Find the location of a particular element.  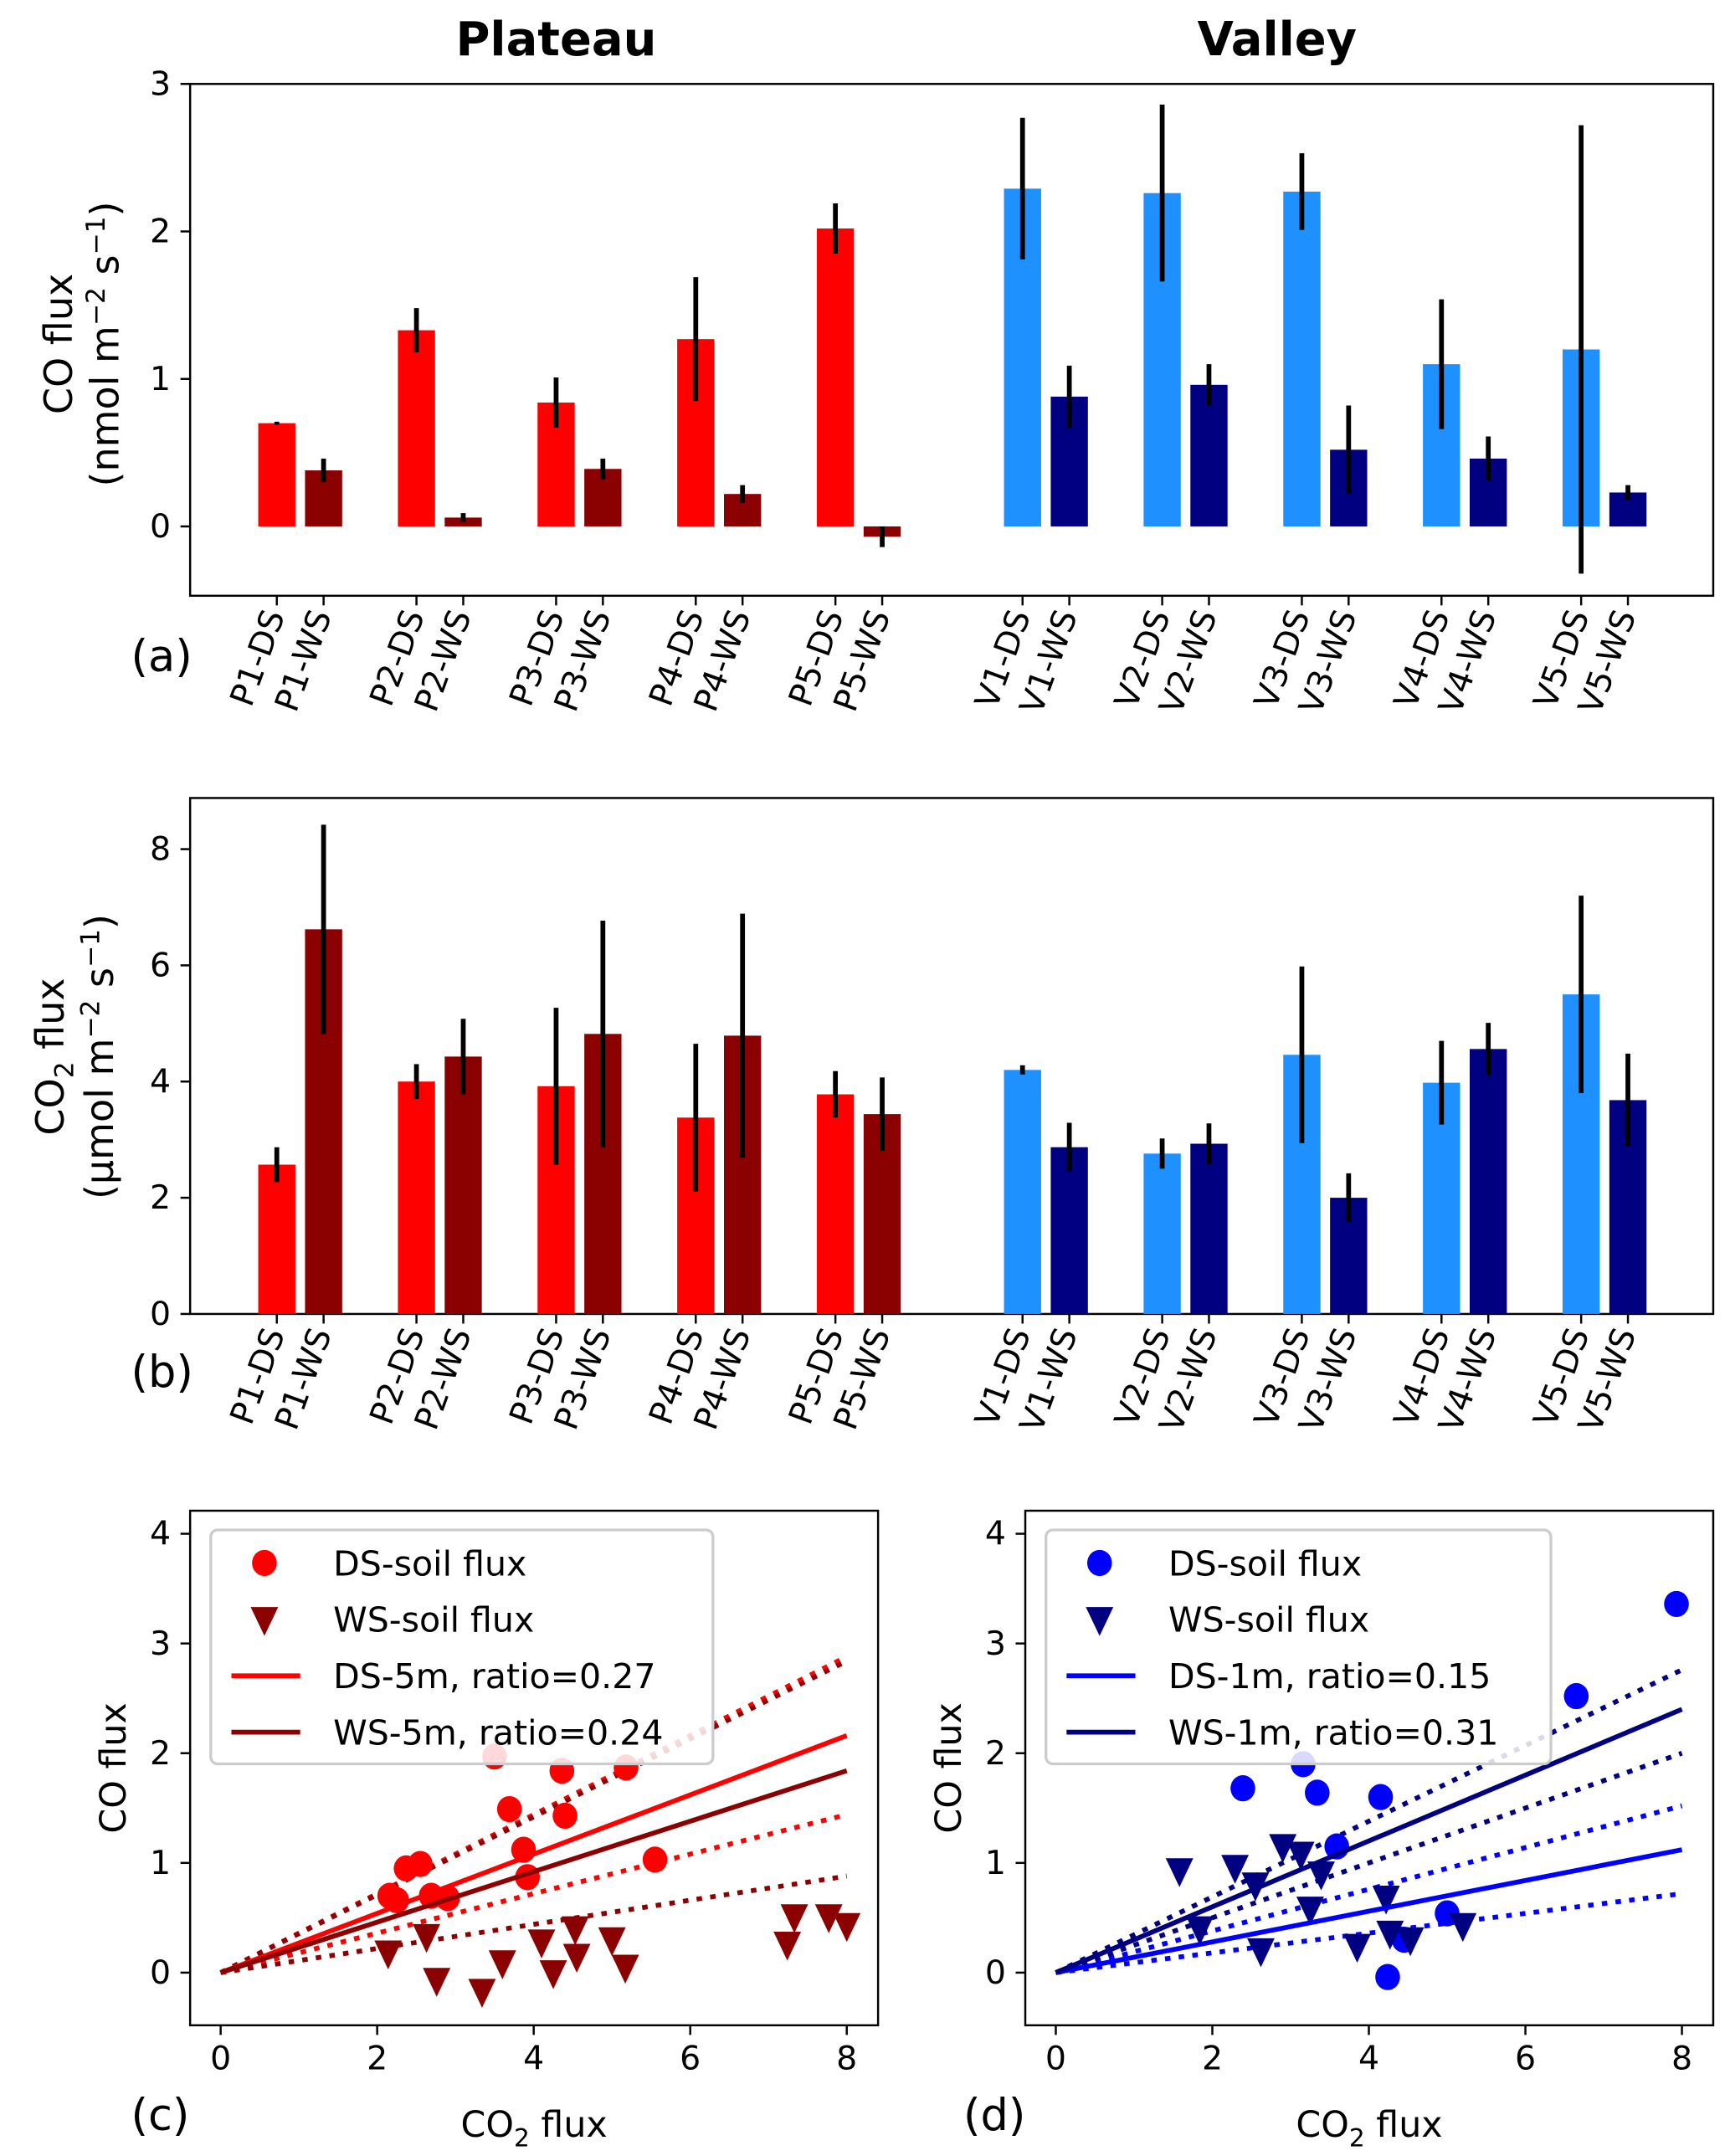

legend-box is located at coordinates (1299, 1647).